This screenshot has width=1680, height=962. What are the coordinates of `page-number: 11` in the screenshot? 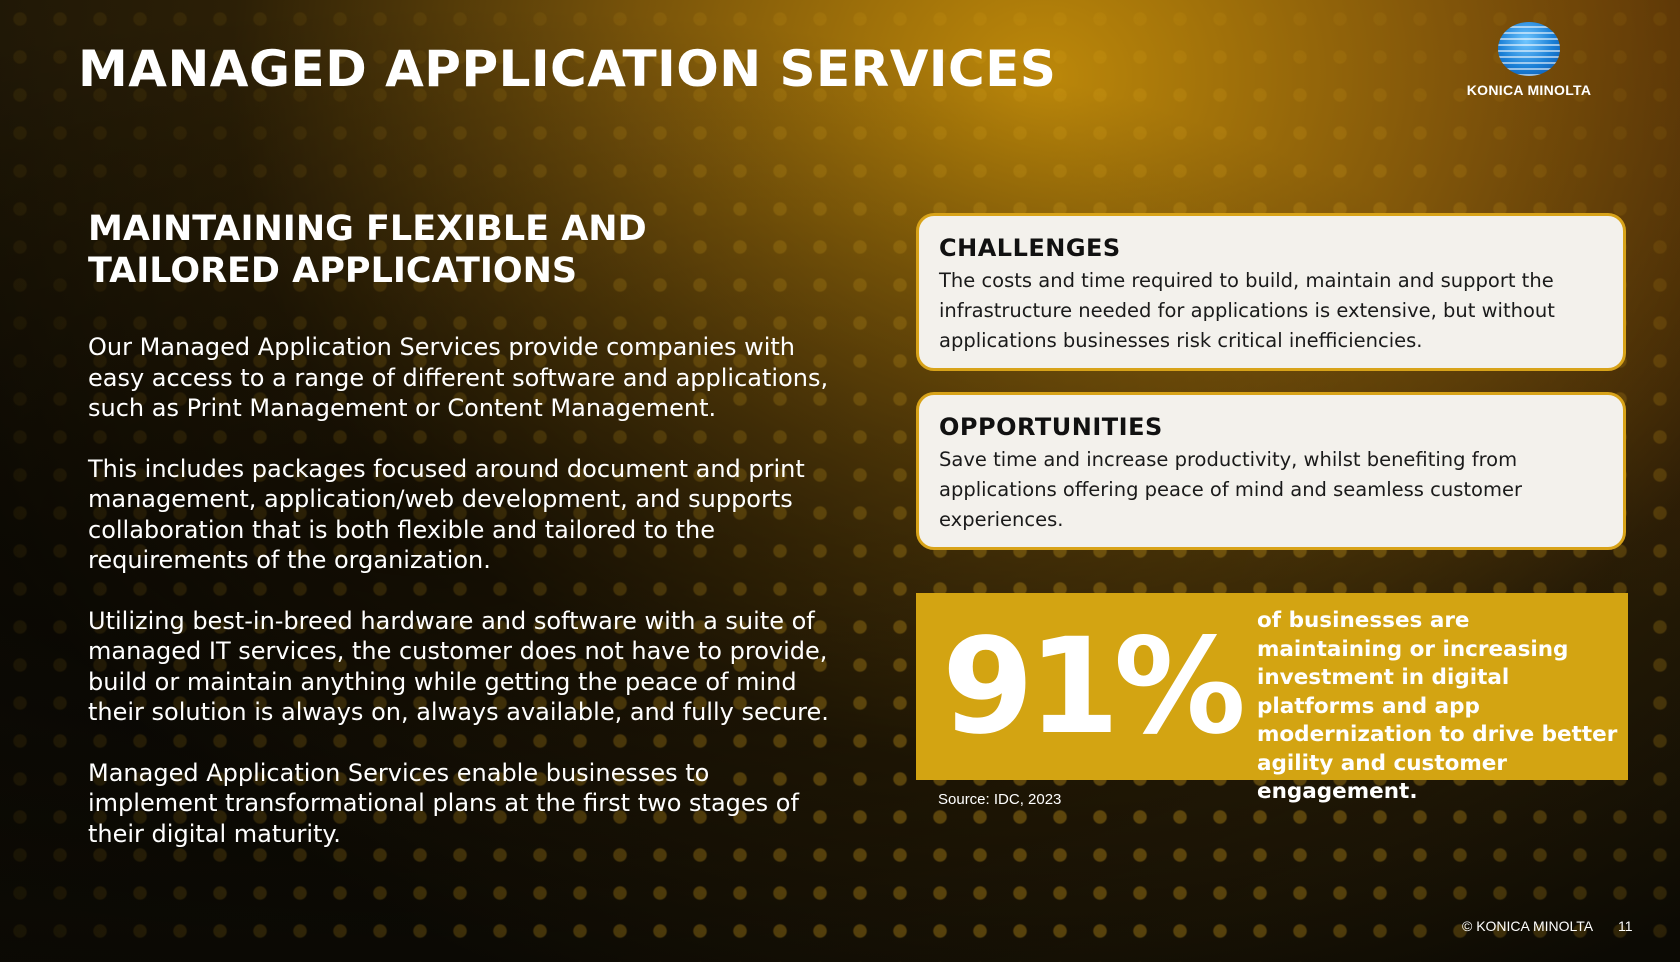 It's located at (1625, 926).